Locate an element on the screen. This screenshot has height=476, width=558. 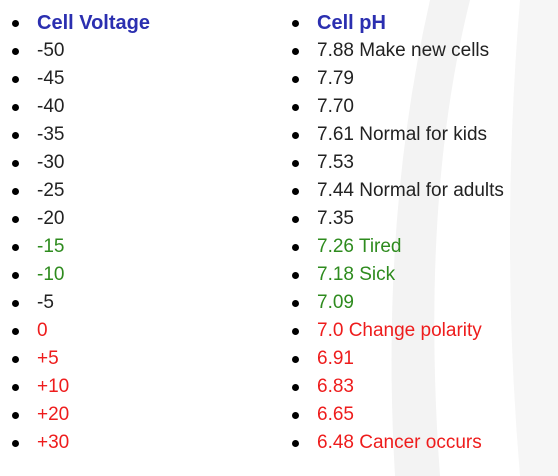
cell-voltage-item: -50 is located at coordinates (133, 51).